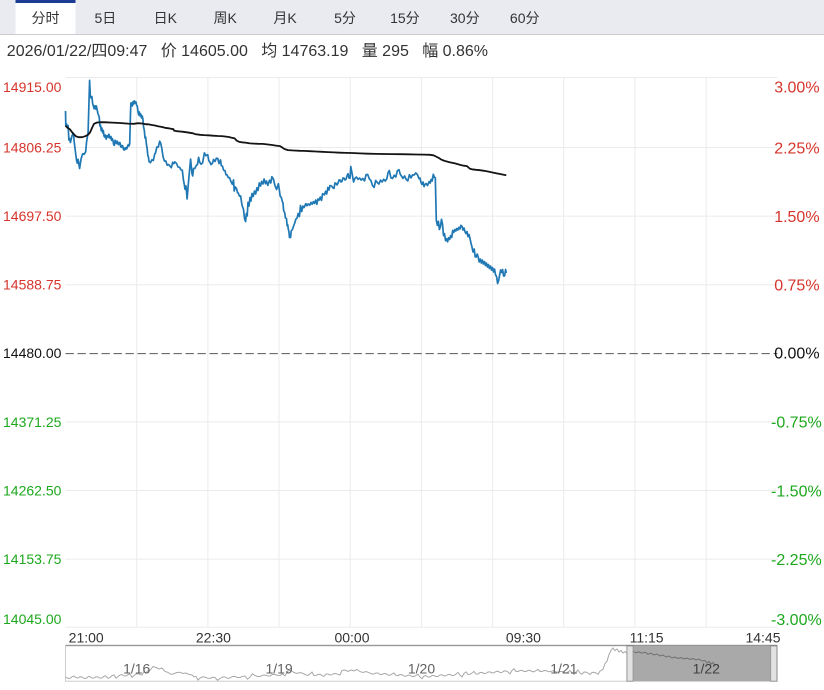 The image size is (824, 690). I want to click on svg-text: 14588.75, so click(32, 285).